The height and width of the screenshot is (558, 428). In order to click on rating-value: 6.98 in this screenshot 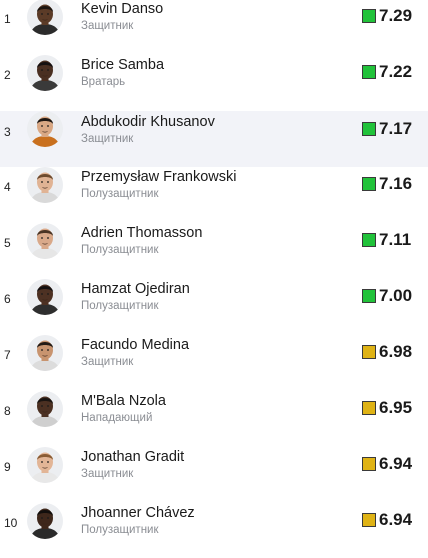, I will do `click(396, 351)`.